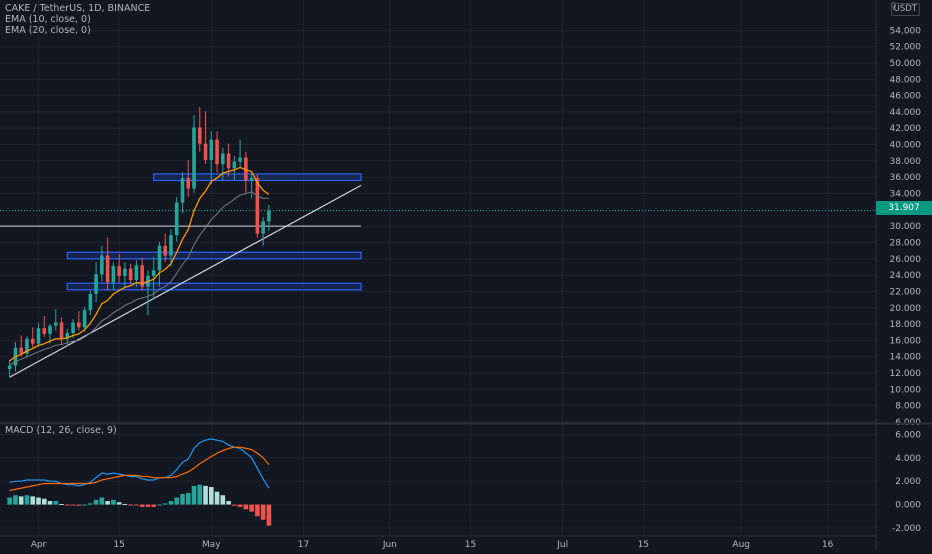 The image size is (932, 554). Describe the element at coordinates (905, 9) in the screenshot. I see `currency-label: USDT` at that location.